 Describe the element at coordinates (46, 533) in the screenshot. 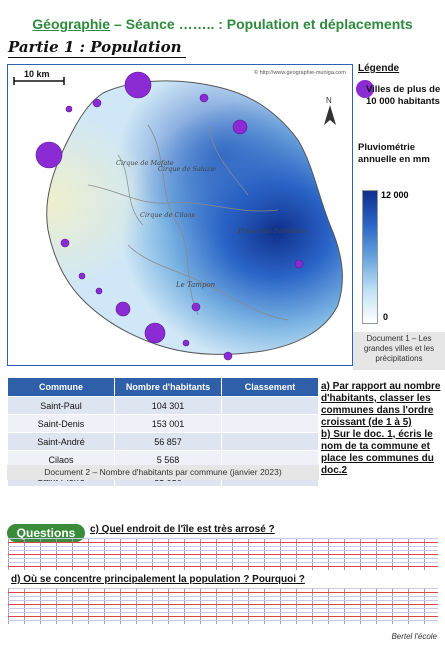

I see `questions-badge: Questions` at that location.